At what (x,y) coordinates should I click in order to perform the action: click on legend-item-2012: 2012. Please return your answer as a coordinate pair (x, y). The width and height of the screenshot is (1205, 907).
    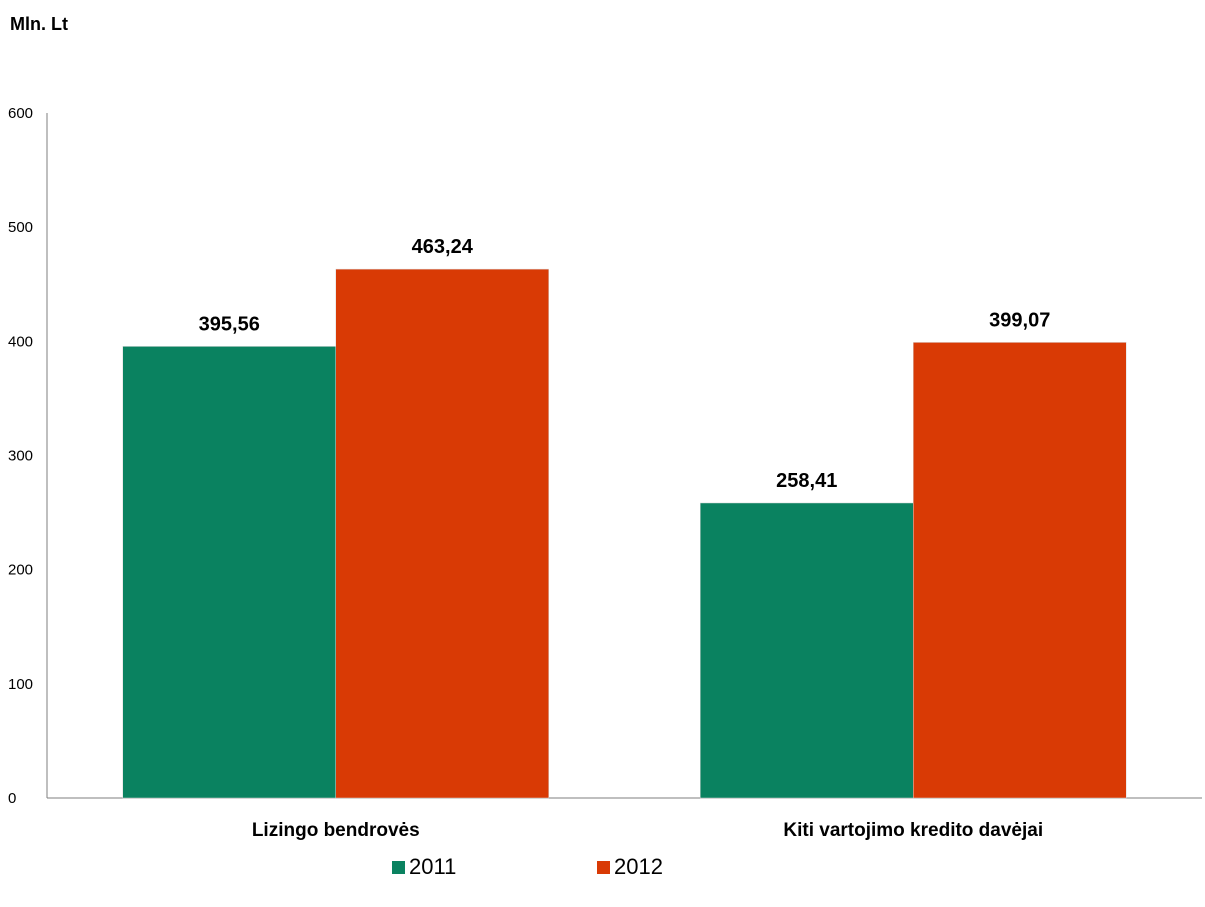
    Looking at the image, I should click on (630, 867).